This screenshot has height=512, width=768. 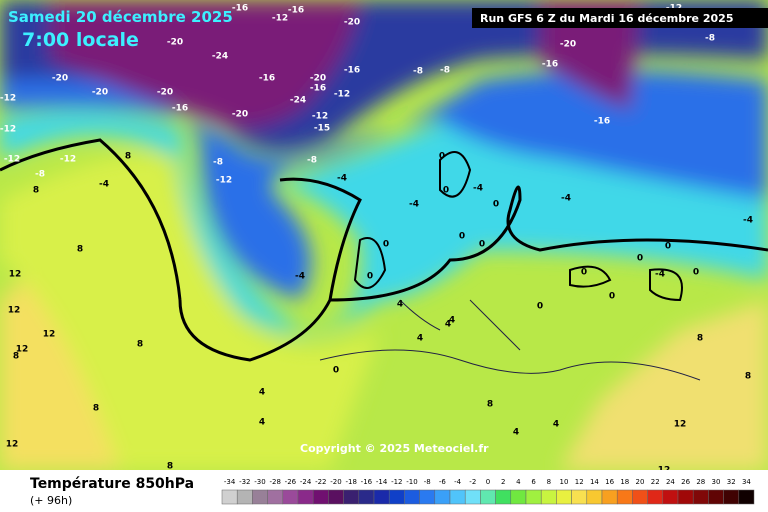 I want to click on scale-tick-label: 10, so click(x=564, y=482).